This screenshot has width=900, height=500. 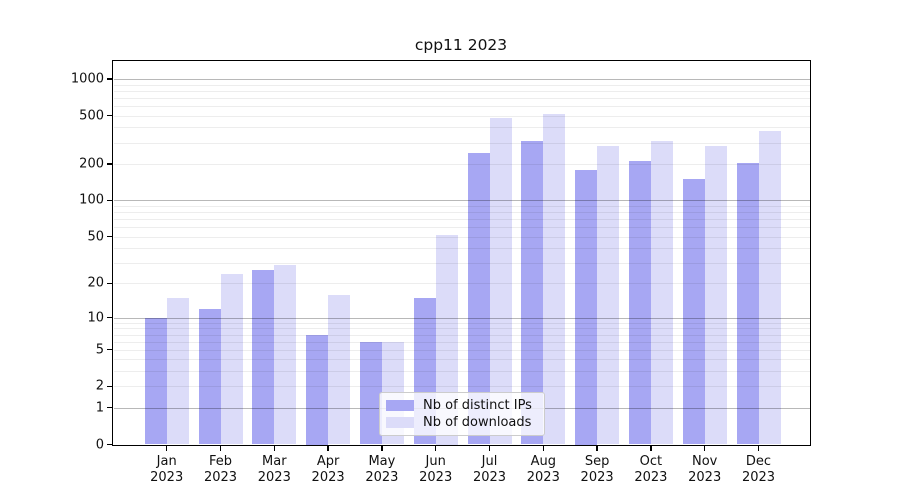 I want to click on x-axis-tick-label: Apr 2023, so click(x=328, y=469).